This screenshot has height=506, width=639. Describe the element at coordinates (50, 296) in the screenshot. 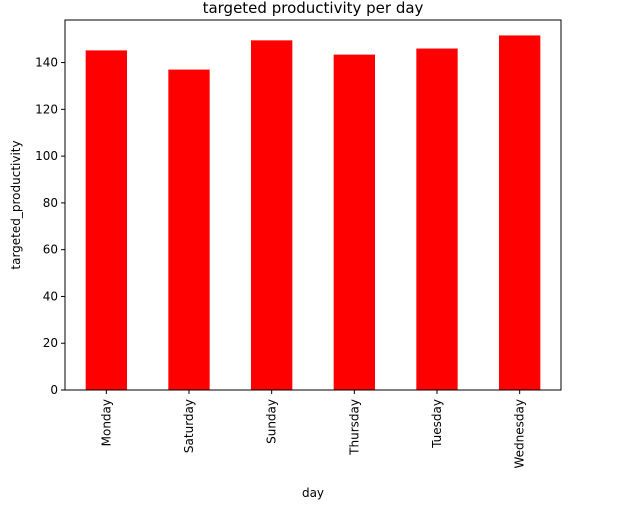

I see `y-tick-label: 40` at that location.